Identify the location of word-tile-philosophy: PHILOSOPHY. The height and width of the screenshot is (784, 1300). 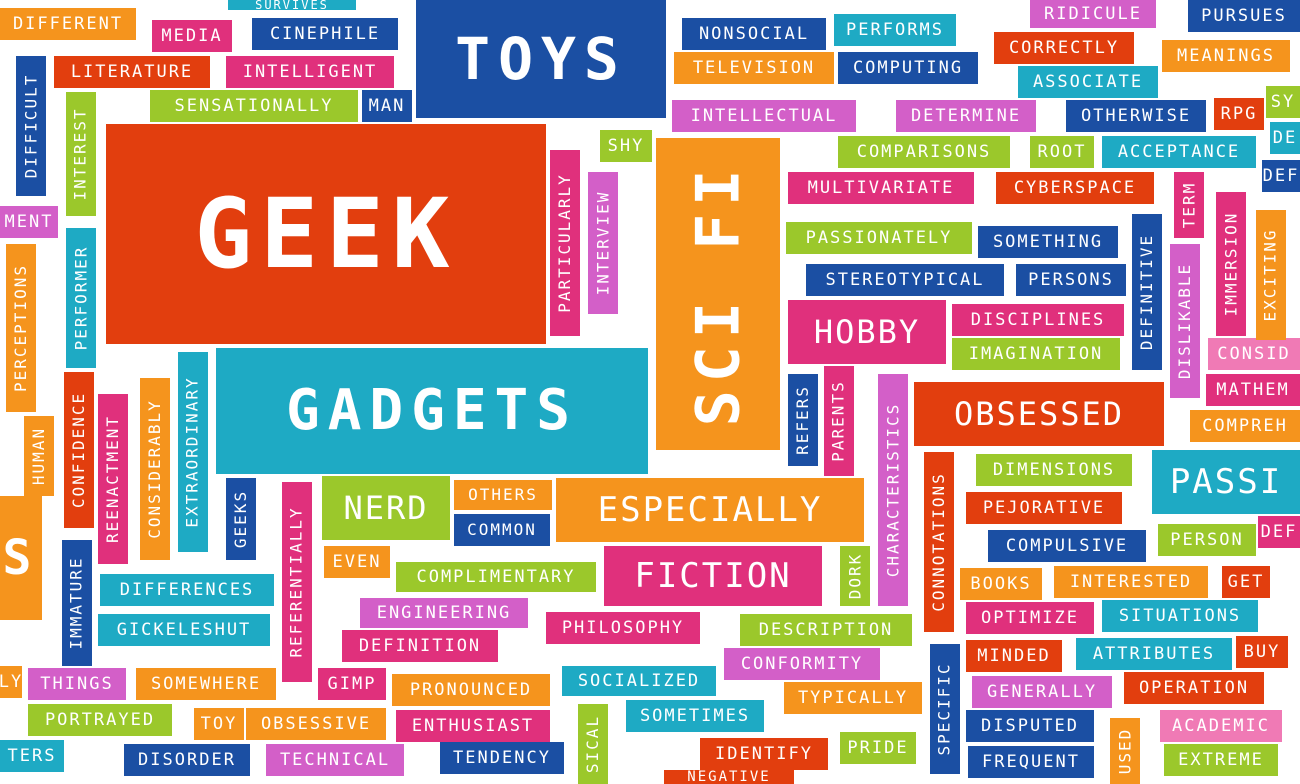
(623, 628).